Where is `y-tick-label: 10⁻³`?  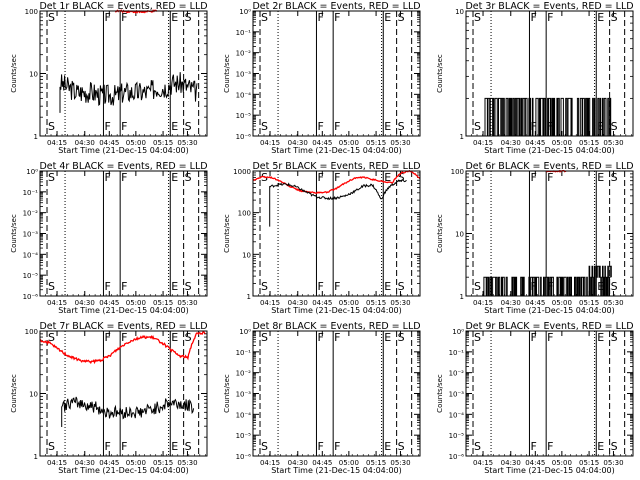
y-tick-label: 10⁻³ is located at coordinates (457, 395).